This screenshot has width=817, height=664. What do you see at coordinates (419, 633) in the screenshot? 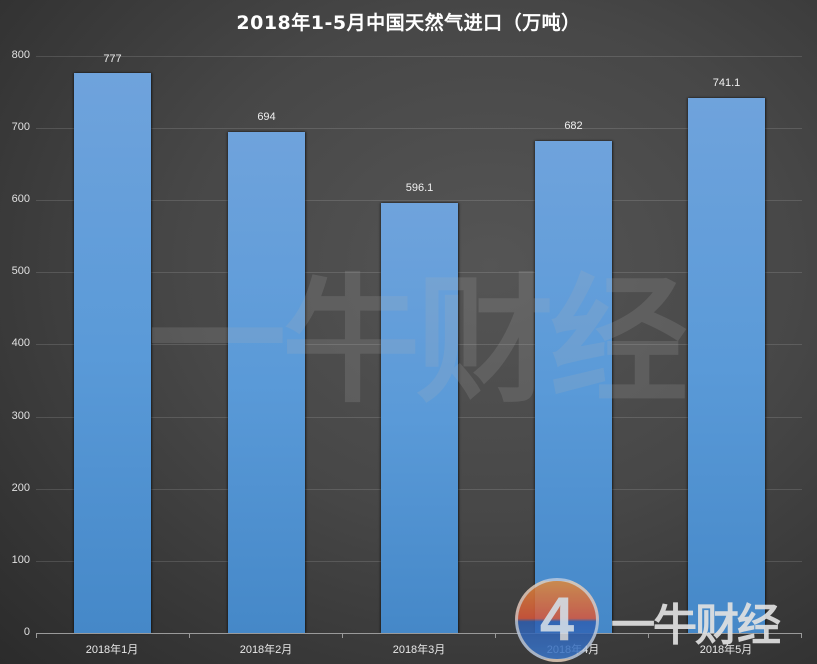
I see `x-axis-line` at bounding box center [419, 633].